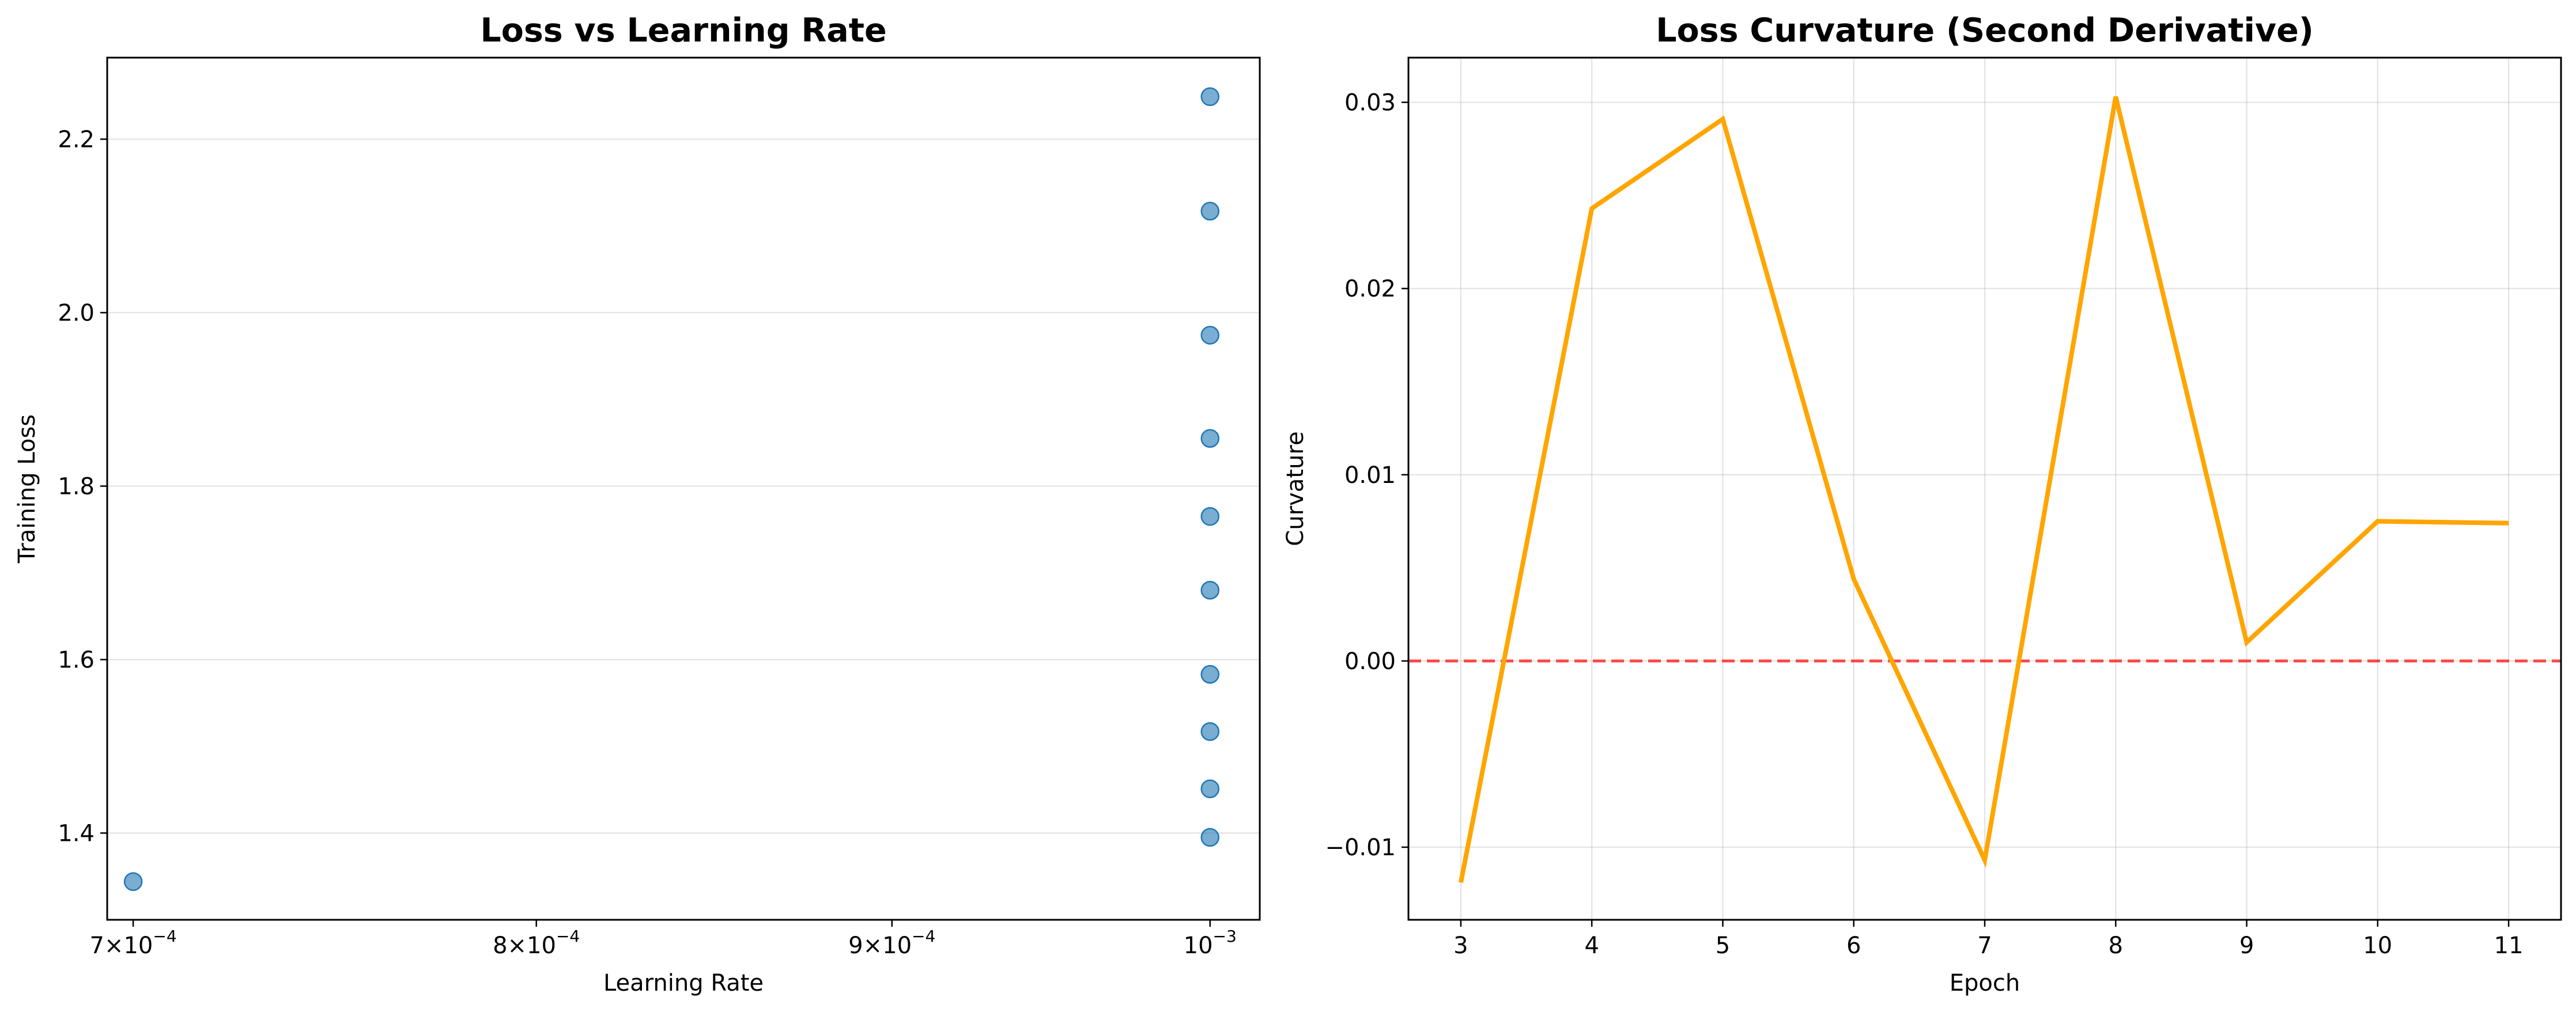 The height and width of the screenshot is (1012, 2576). What do you see at coordinates (27, 489) in the screenshot?
I see `left-y-axis-label: Training Loss` at bounding box center [27, 489].